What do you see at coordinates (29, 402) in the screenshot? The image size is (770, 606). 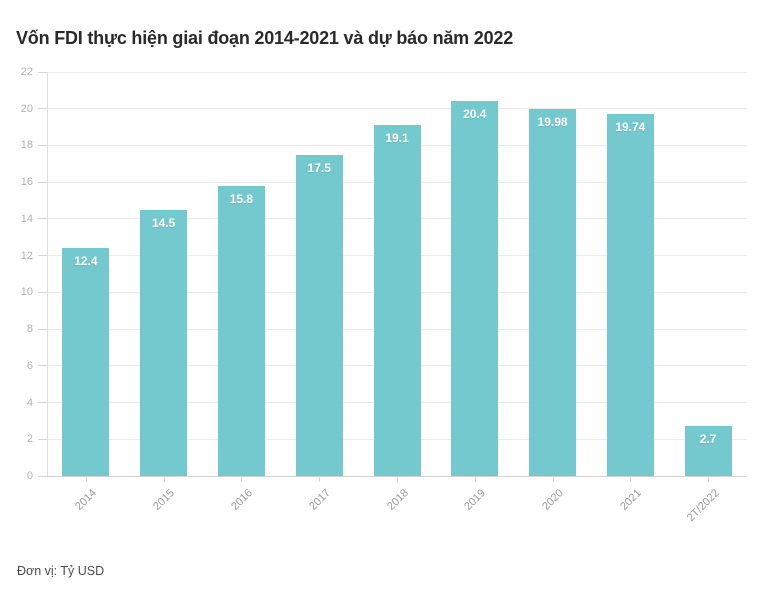 I see `y-axis-tick-label: 4` at bounding box center [29, 402].